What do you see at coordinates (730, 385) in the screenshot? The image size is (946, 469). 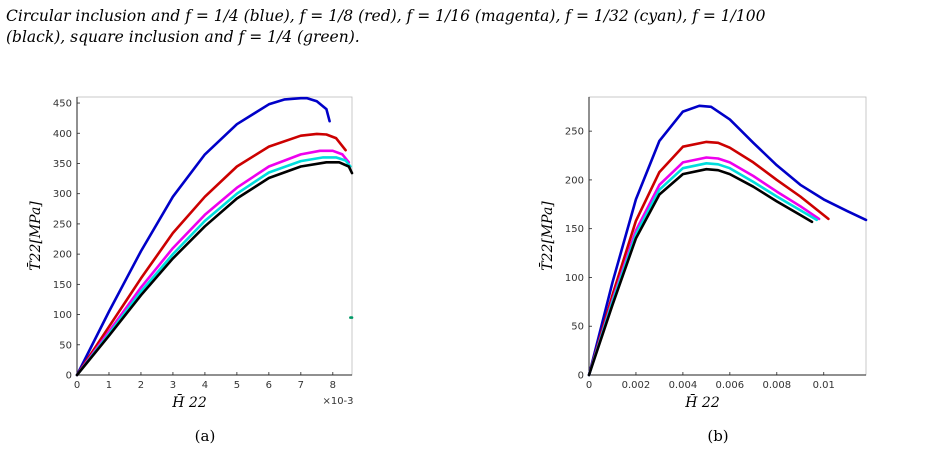 I see `panel-b-x-tick-label: 0.006` at bounding box center [730, 385].